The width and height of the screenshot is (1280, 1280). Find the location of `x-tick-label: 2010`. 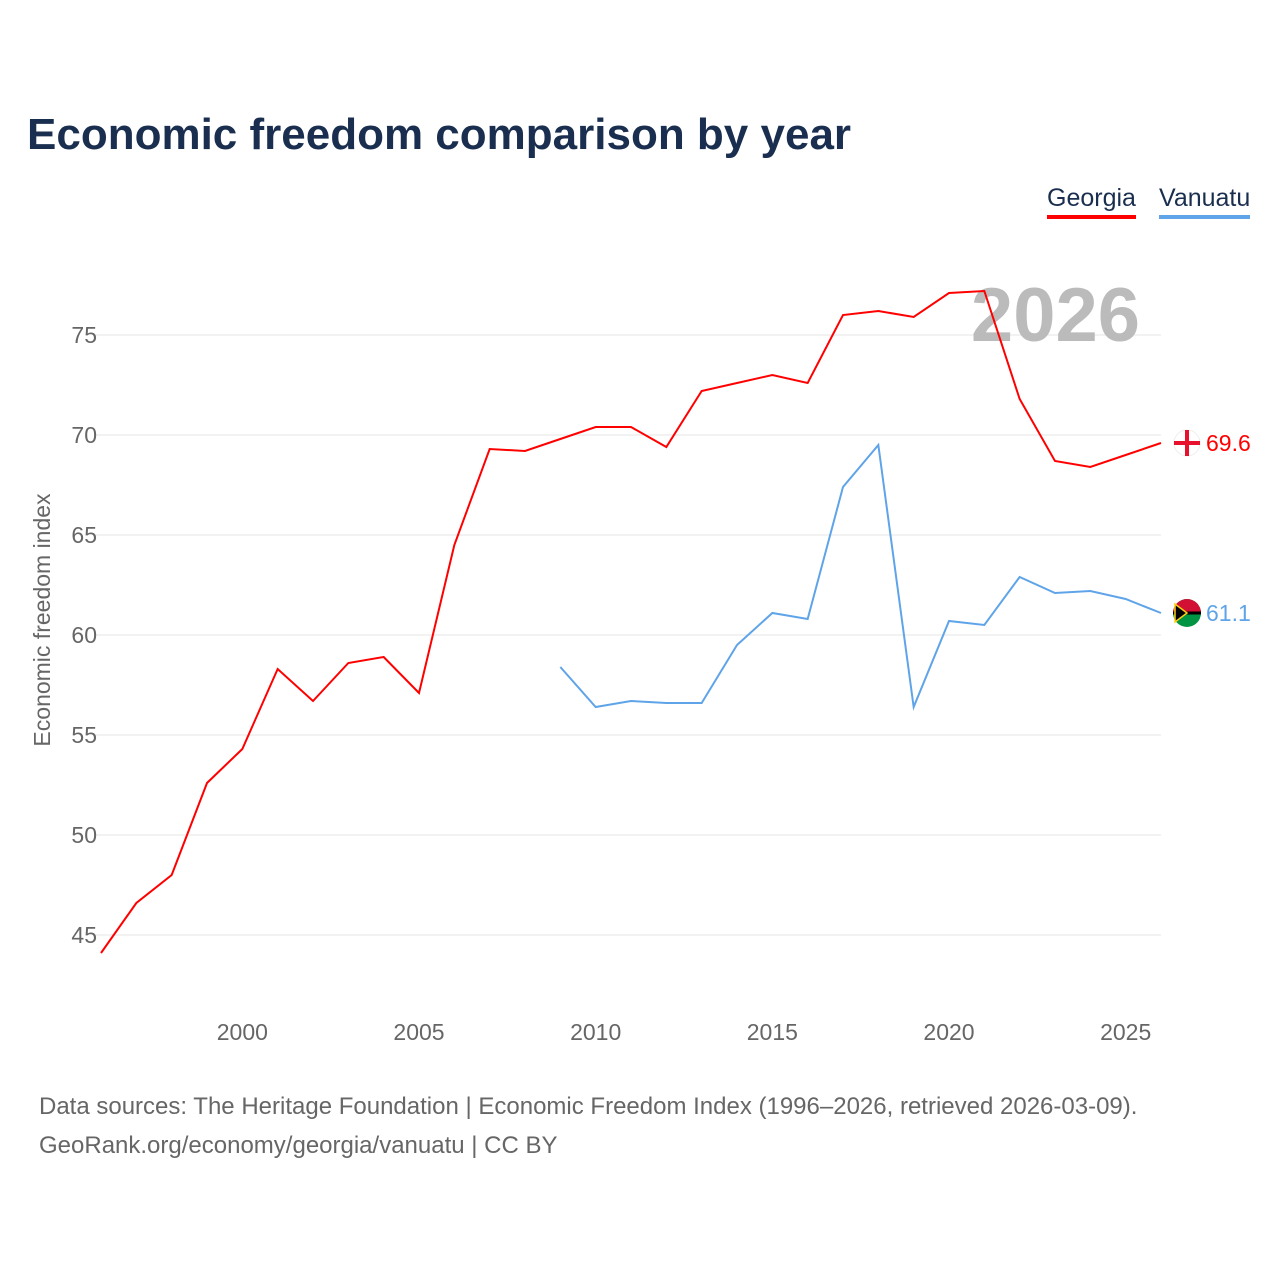

x-tick-label: 2010 is located at coordinates (595, 1032).